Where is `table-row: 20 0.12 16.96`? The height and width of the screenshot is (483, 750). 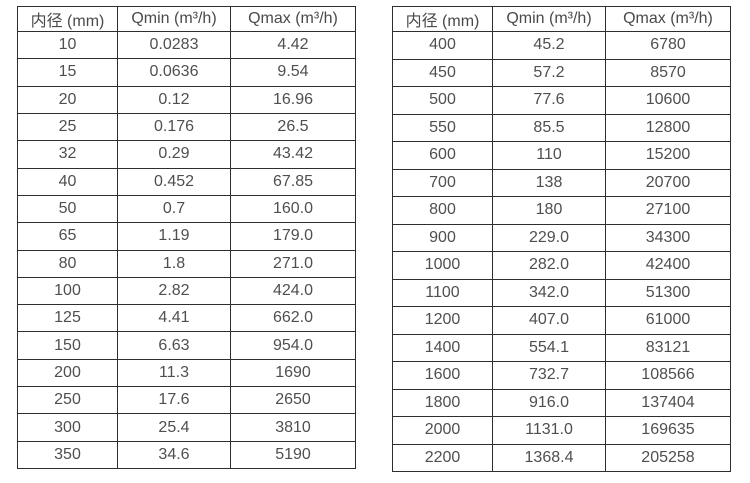 table-row: 20 0.12 16.96 is located at coordinates (186, 99).